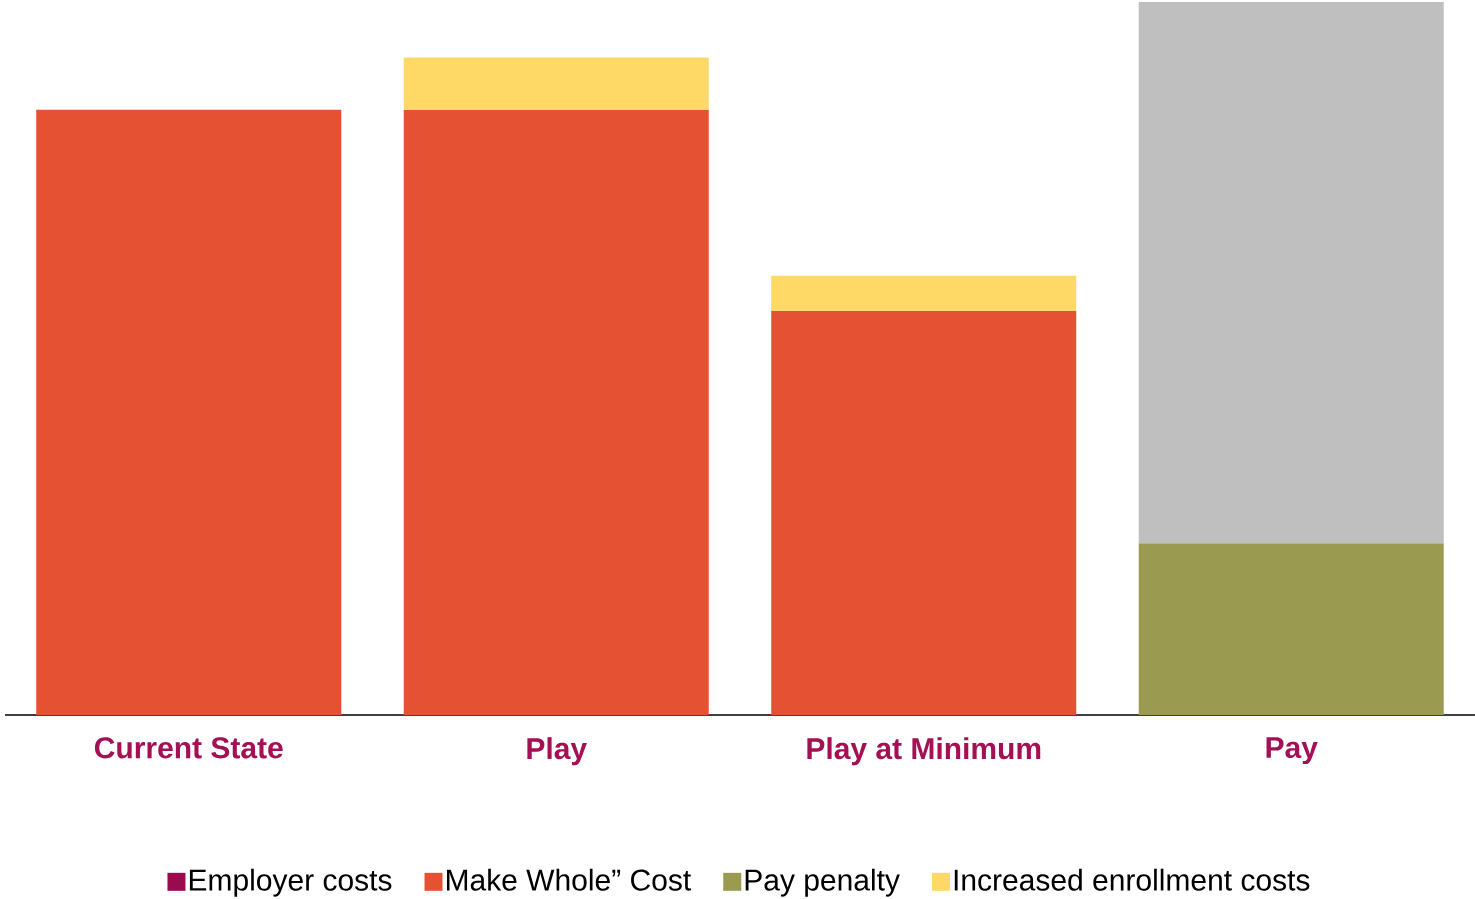 This screenshot has height=899, width=1475. Describe the element at coordinates (568, 879) in the screenshot. I see `legend-label: Make Whole” Cost` at that location.